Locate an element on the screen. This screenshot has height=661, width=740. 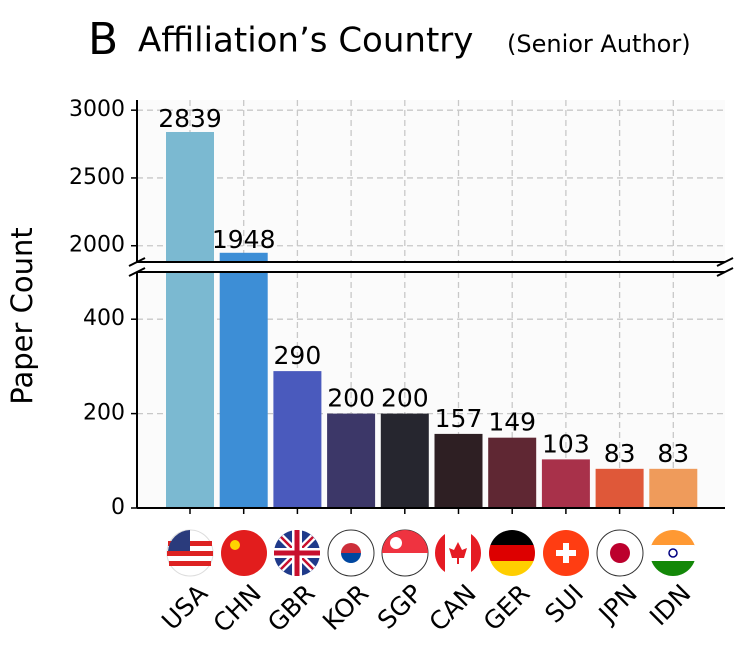
value-label: 149 is located at coordinates (512, 422).